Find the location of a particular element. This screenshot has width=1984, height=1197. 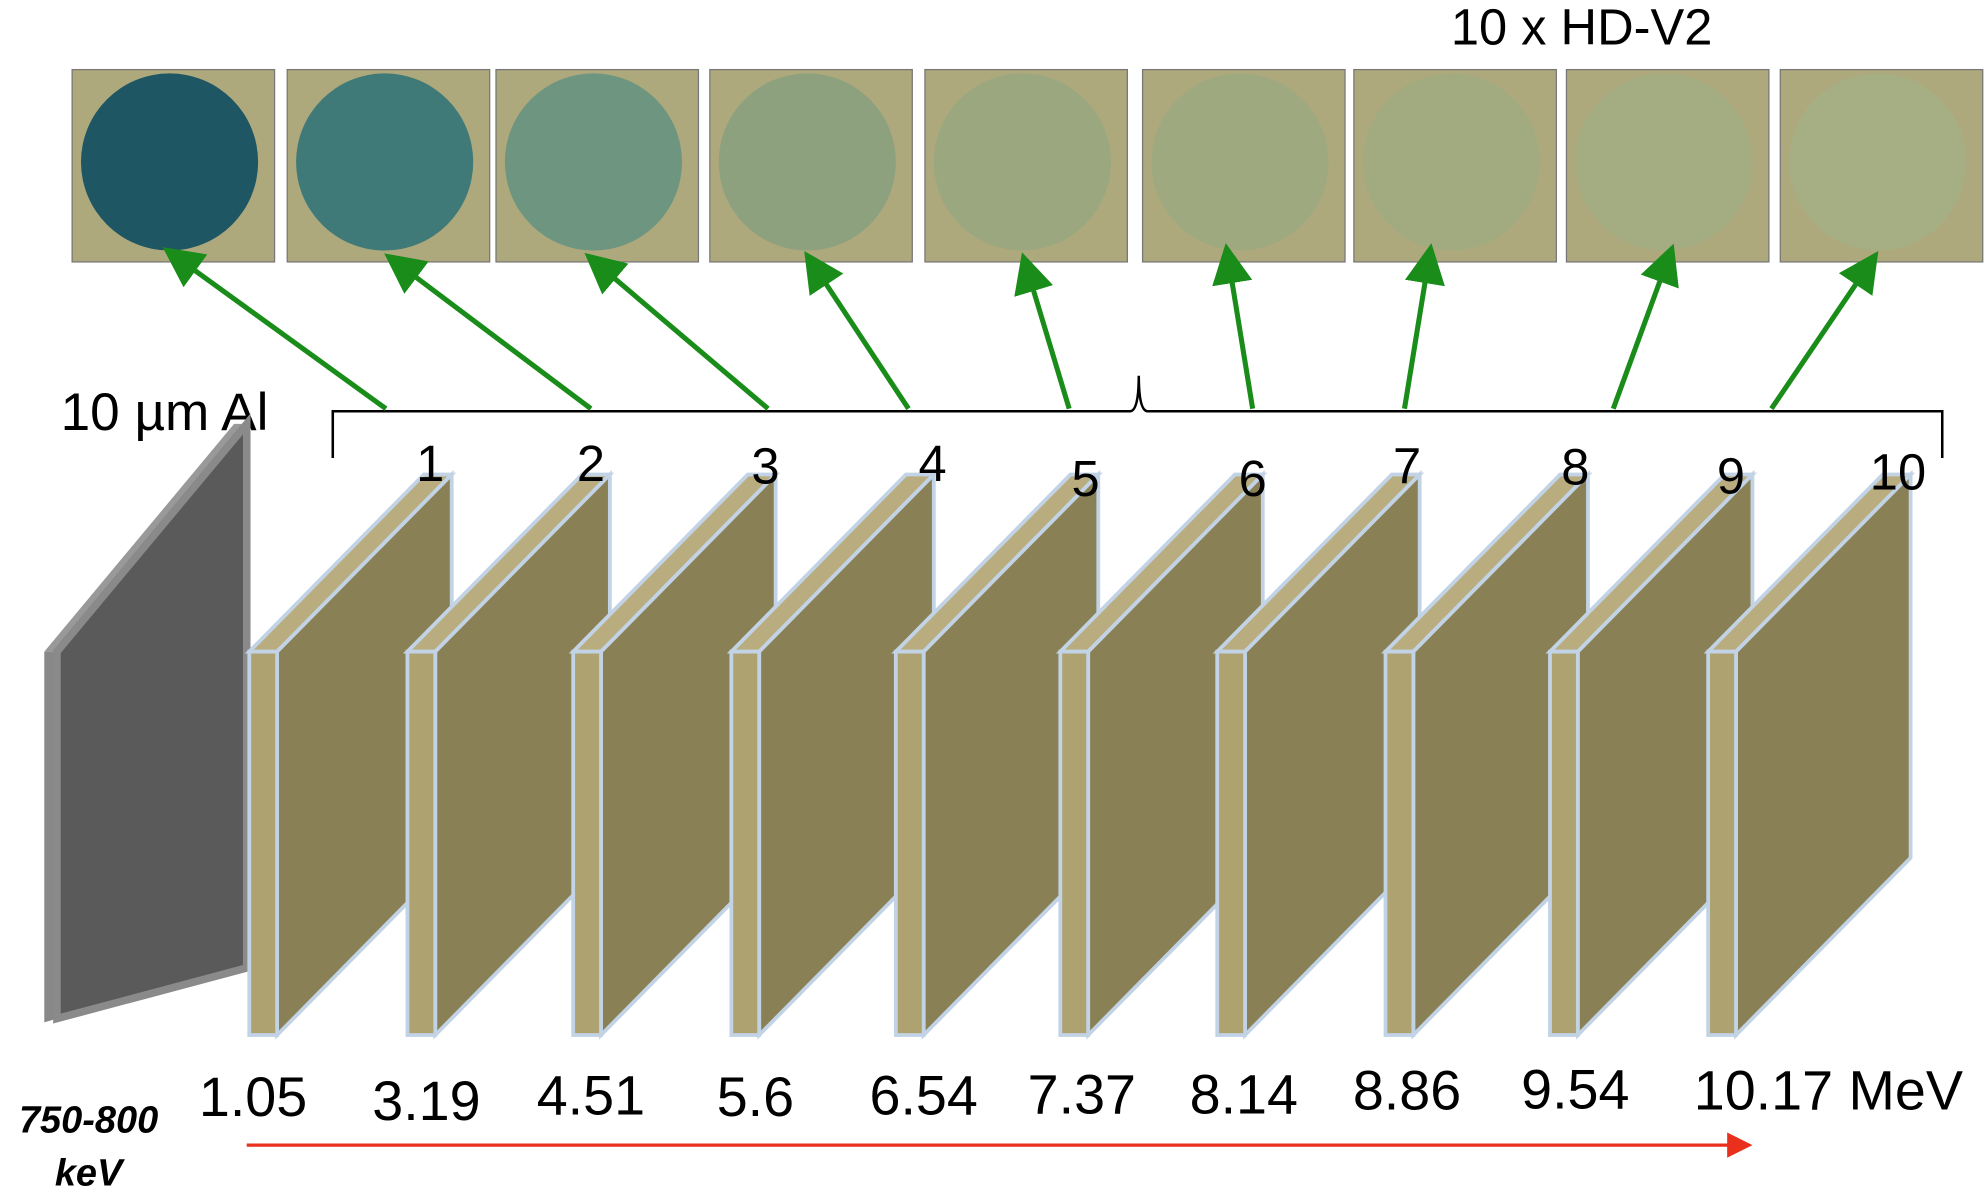

al-face is located at coordinates (152, 718).